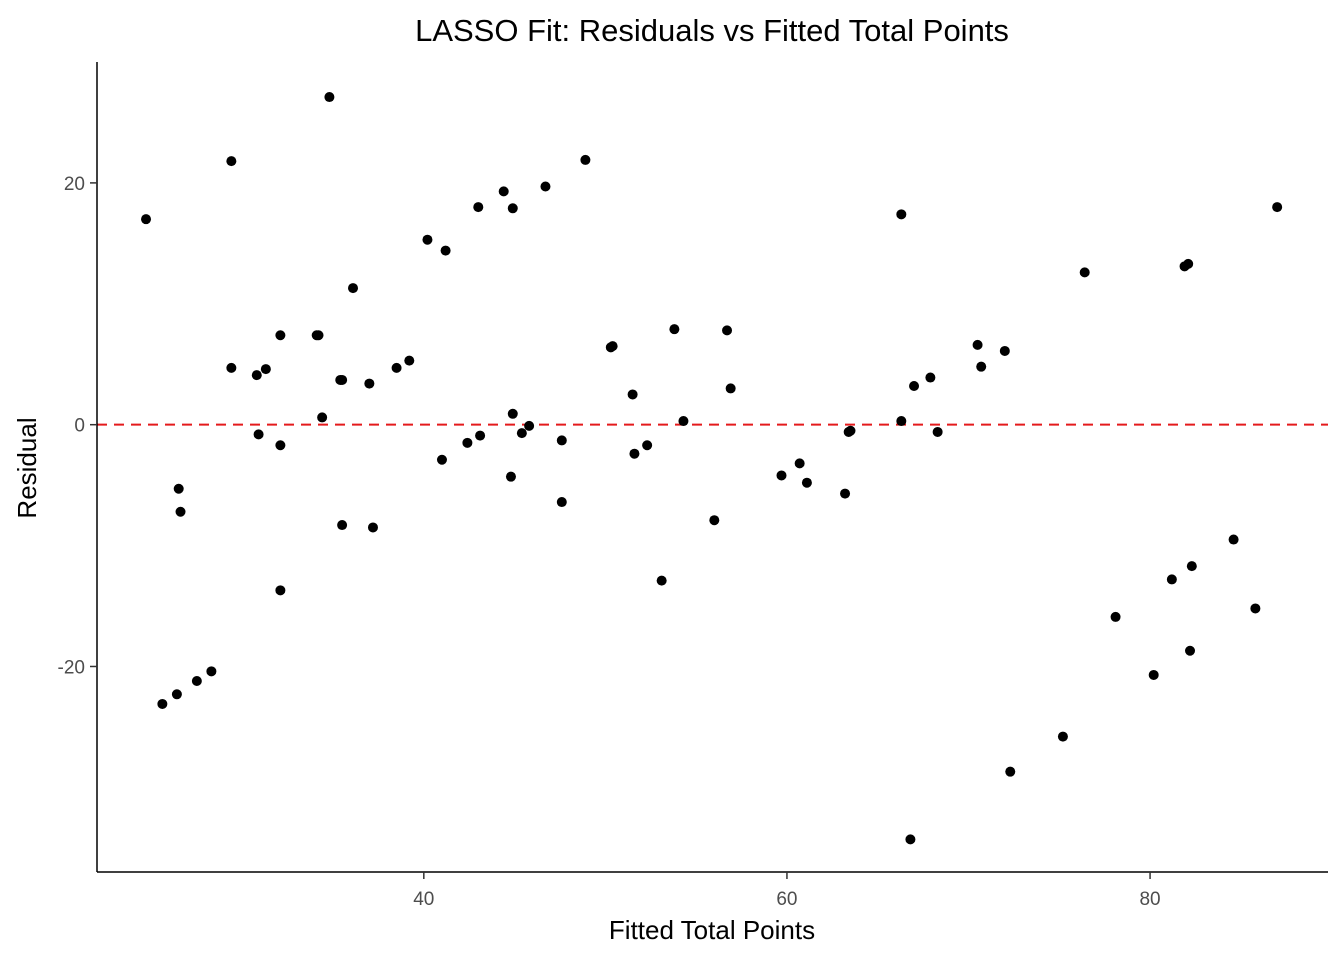  I want to click on y-tick-label: 20, so click(74, 184).